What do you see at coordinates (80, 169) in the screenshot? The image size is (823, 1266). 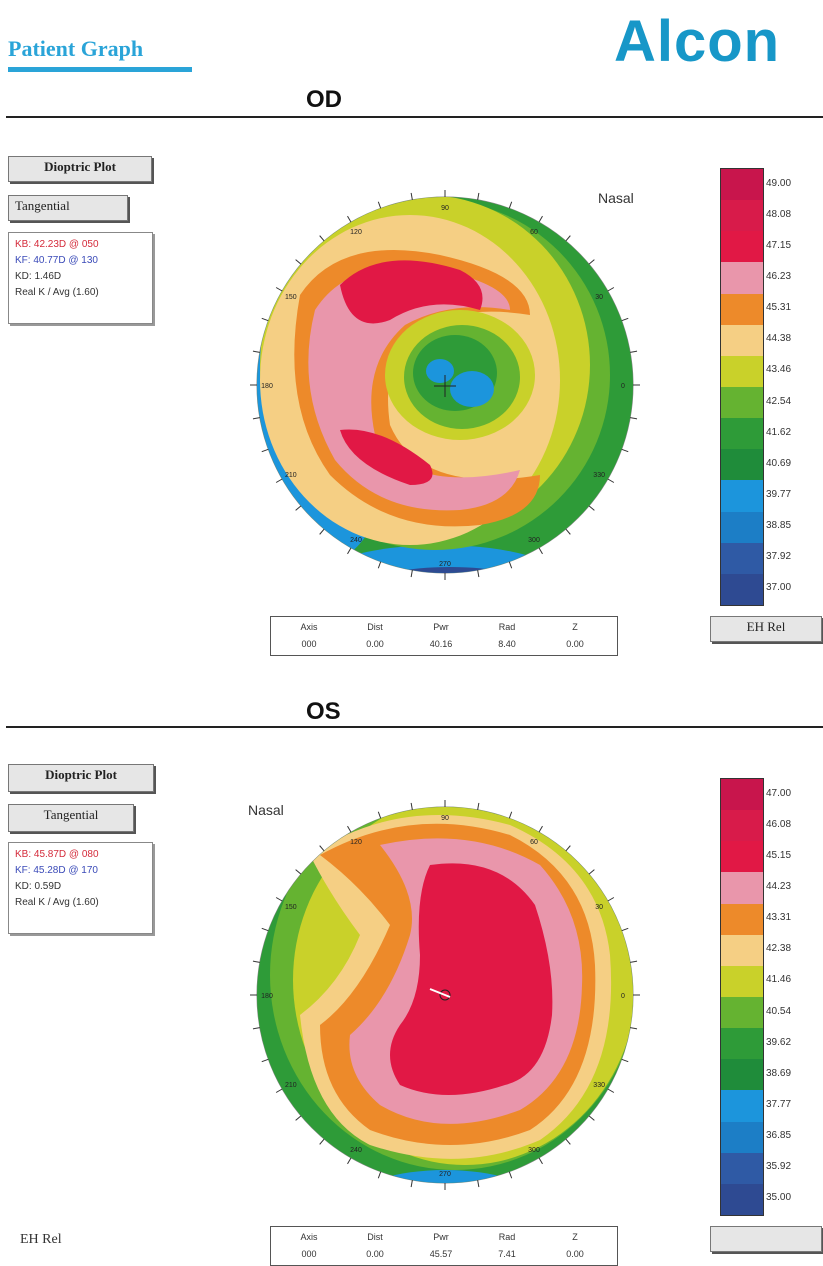 I see `od-dioptric-plot-button: Dioptric Plot` at bounding box center [80, 169].